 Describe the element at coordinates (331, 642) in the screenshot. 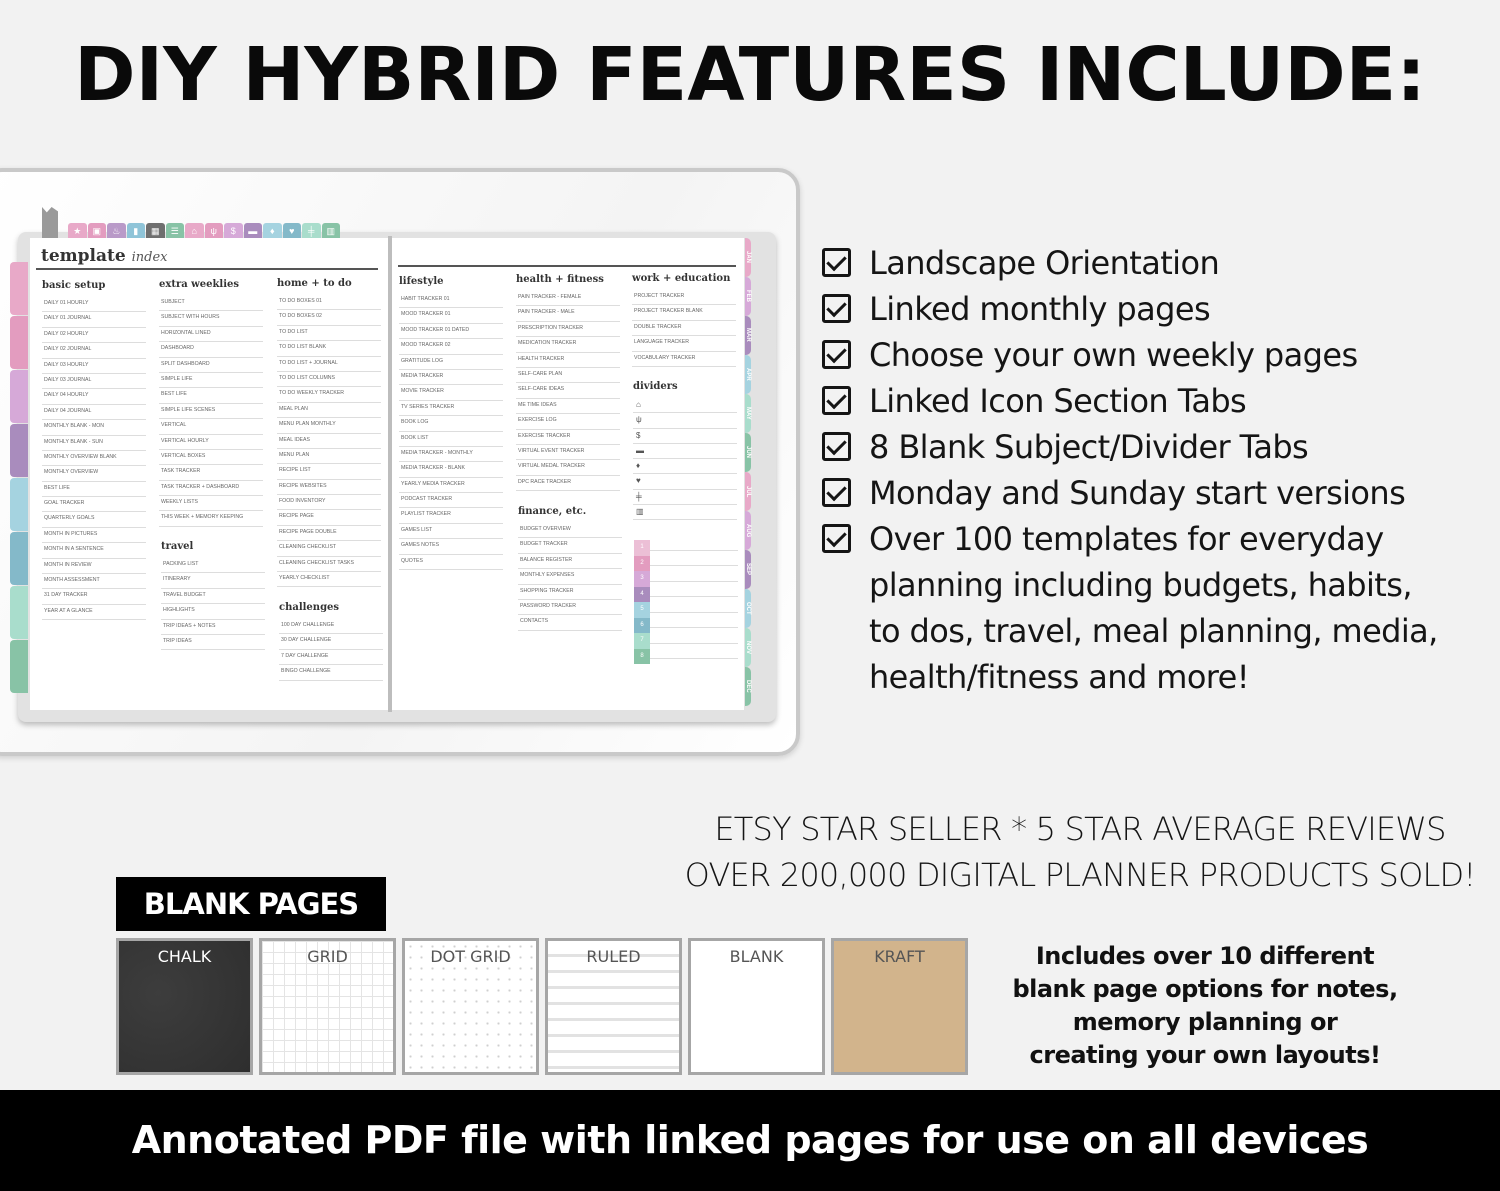

I see `template-link: 30 Day Challenge` at that location.